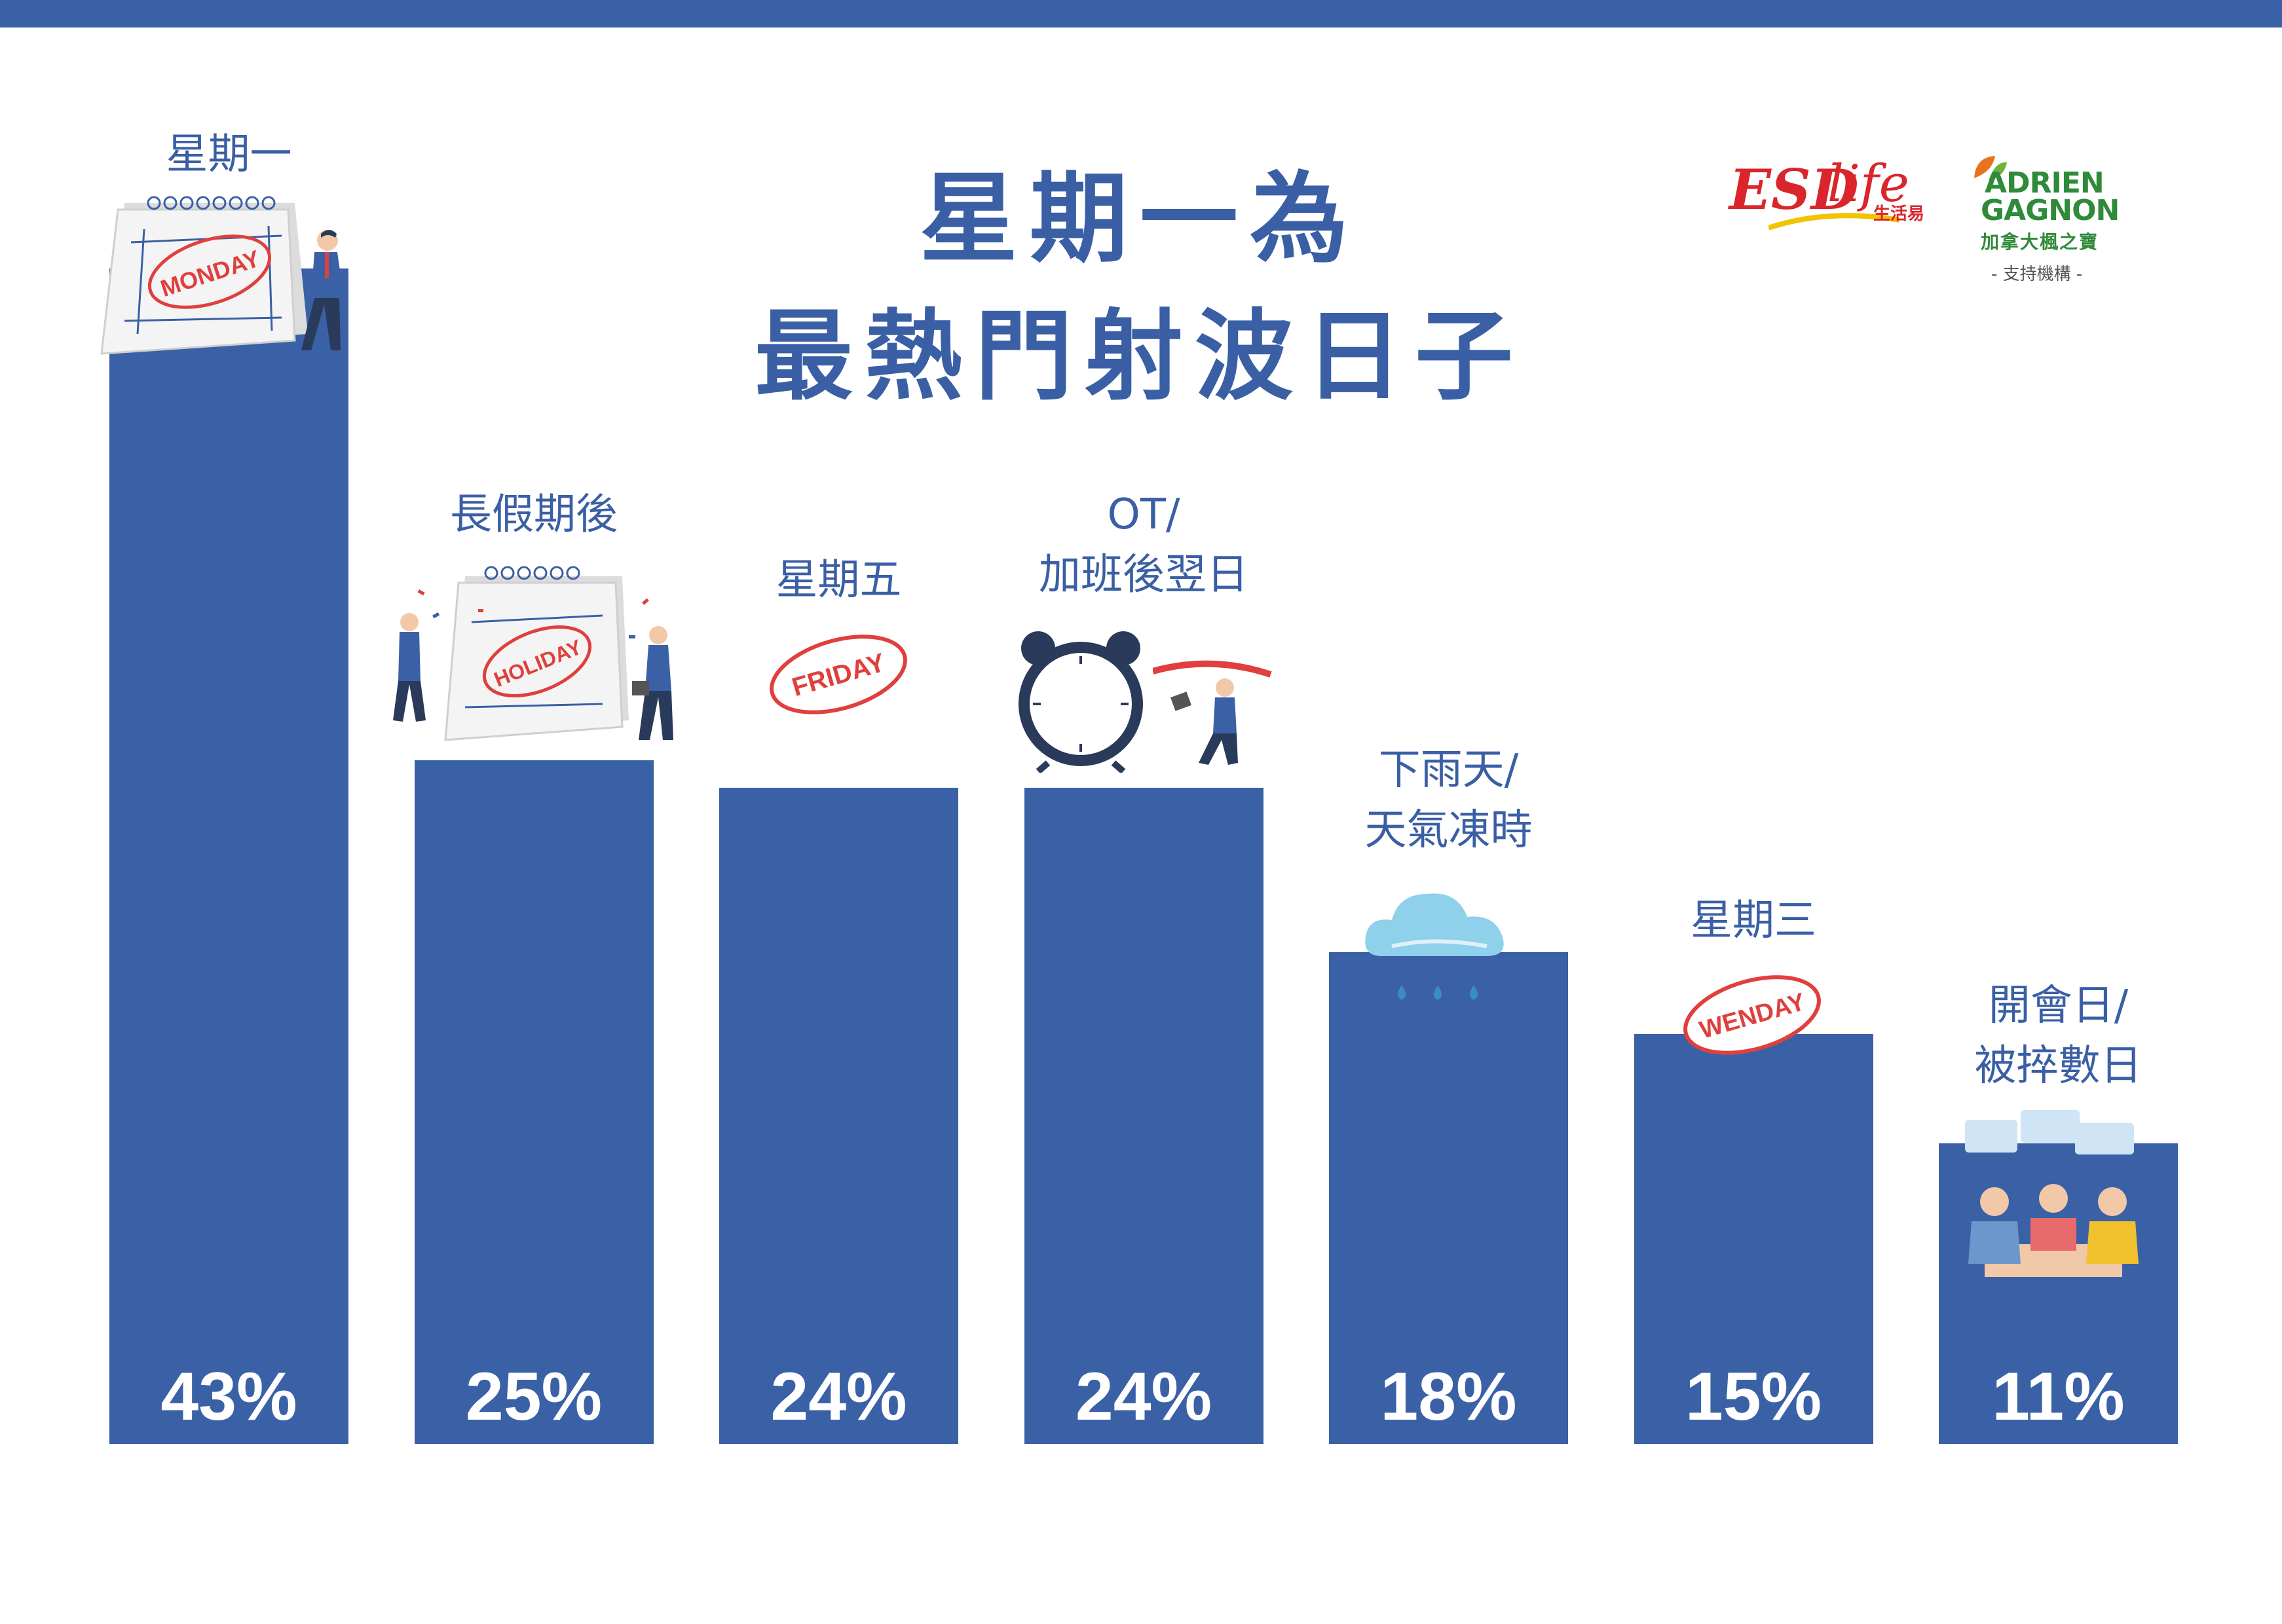 This screenshot has height=1624, width=2282. Describe the element at coordinates (1081, 702) in the screenshot. I see `alarm-clock-icon` at that location.